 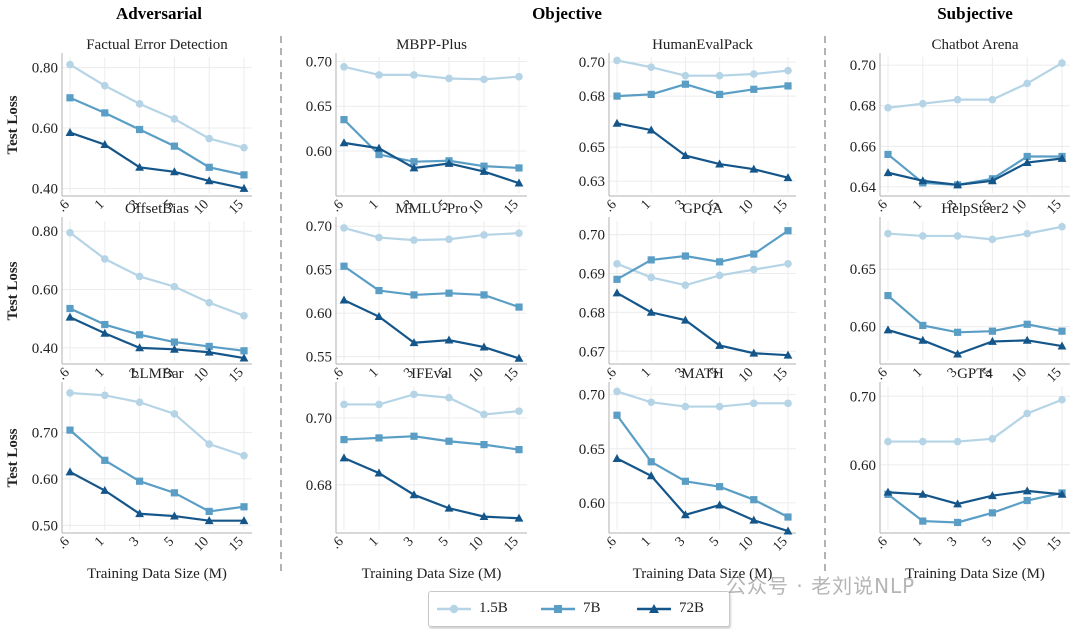 What do you see at coordinates (821, 586) in the screenshot?
I see `watermark: 公众号 · 老刘说NLP` at bounding box center [821, 586].